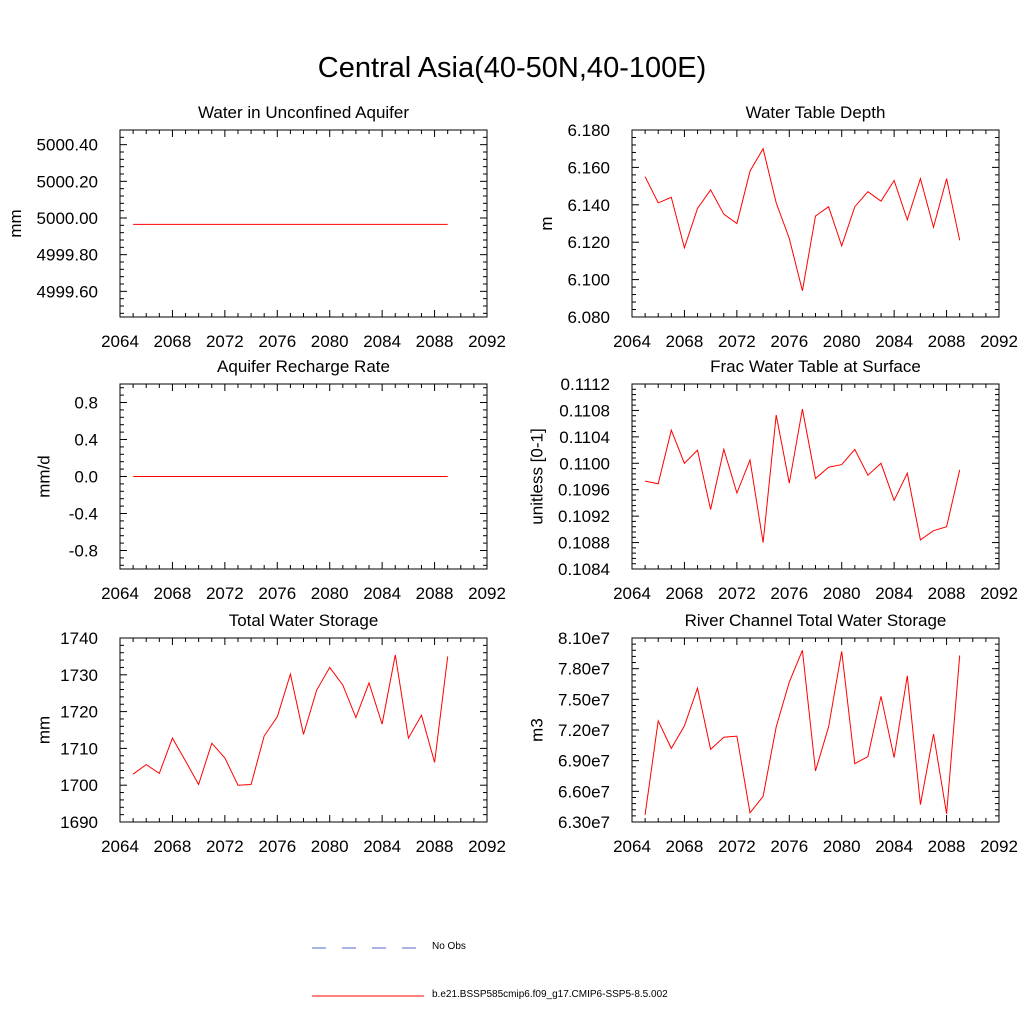 Image resolution: width=1024 pixels, height=1024 pixels. I want to click on y-tick-label: 4999.60, so click(67, 291).